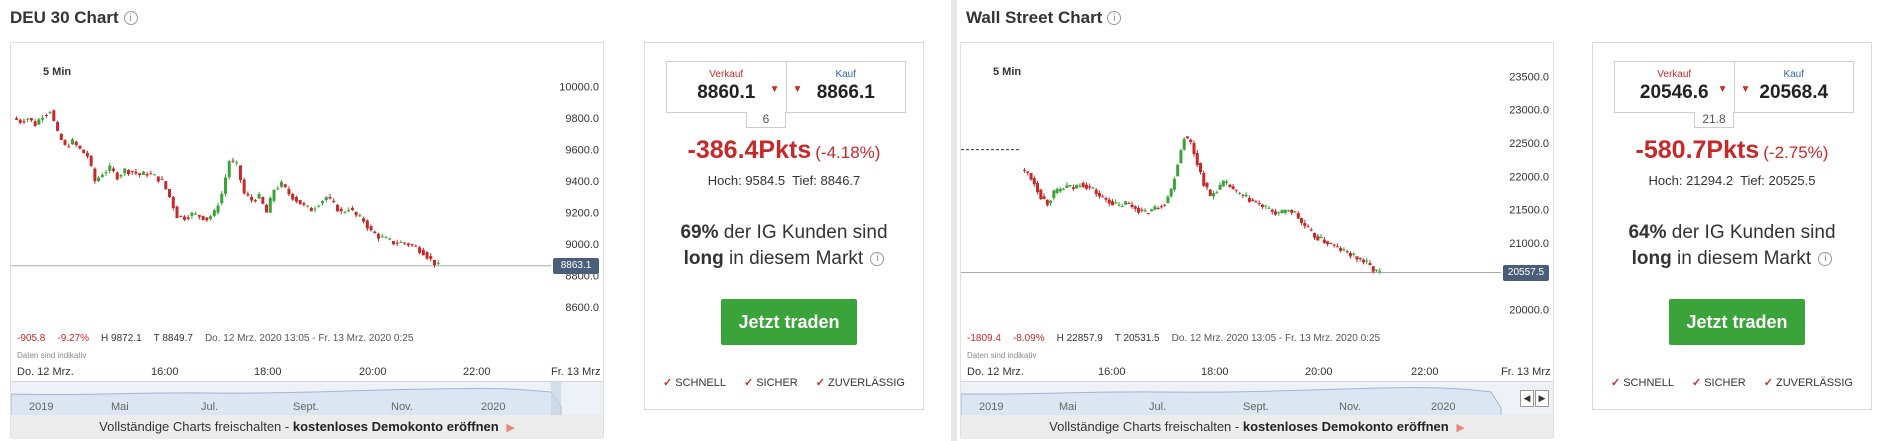 This screenshot has width=1878, height=441. Describe the element at coordinates (1675, 87) in the screenshot. I see `sell-quote: Verkauf 20546.6 ▼` at that location.